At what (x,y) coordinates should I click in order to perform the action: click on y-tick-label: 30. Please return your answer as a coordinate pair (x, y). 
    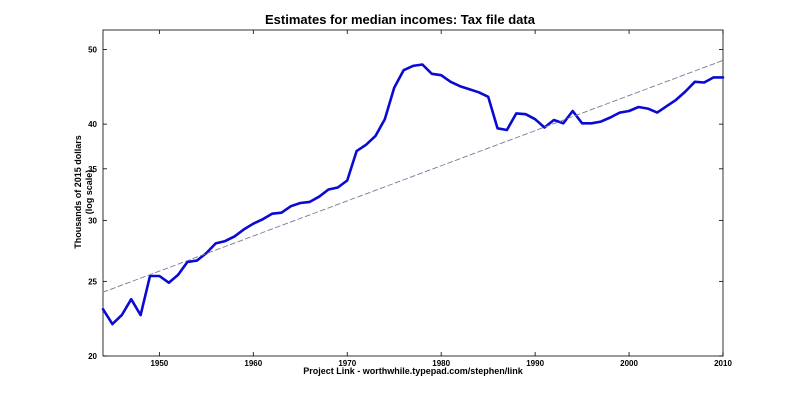
    Looking at the image, I should click on (92, 220).